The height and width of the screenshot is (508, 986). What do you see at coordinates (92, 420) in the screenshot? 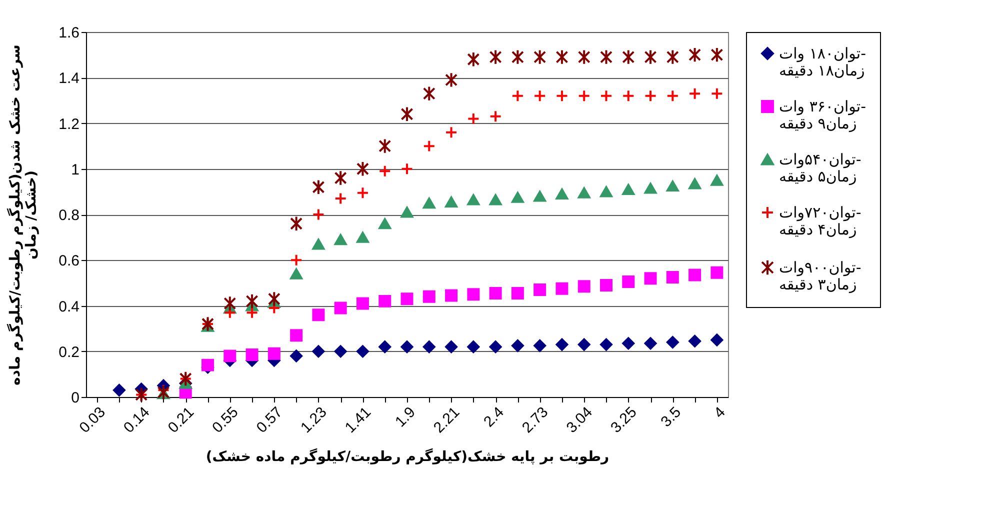
I see `x-tick-label: 0.03` at bounding box center [92, 420].